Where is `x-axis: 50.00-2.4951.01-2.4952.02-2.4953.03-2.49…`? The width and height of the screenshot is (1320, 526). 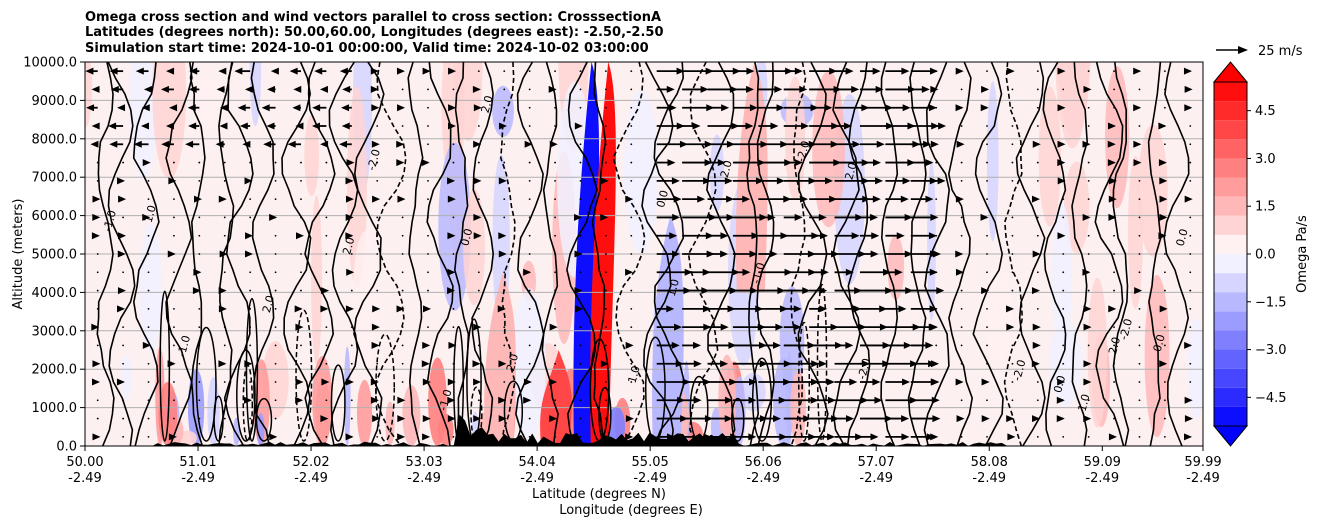 x-axis: 50.00-2.4951.01-2.4952.02-2.4953.03-2.49… is located at coordinates (644, 466).